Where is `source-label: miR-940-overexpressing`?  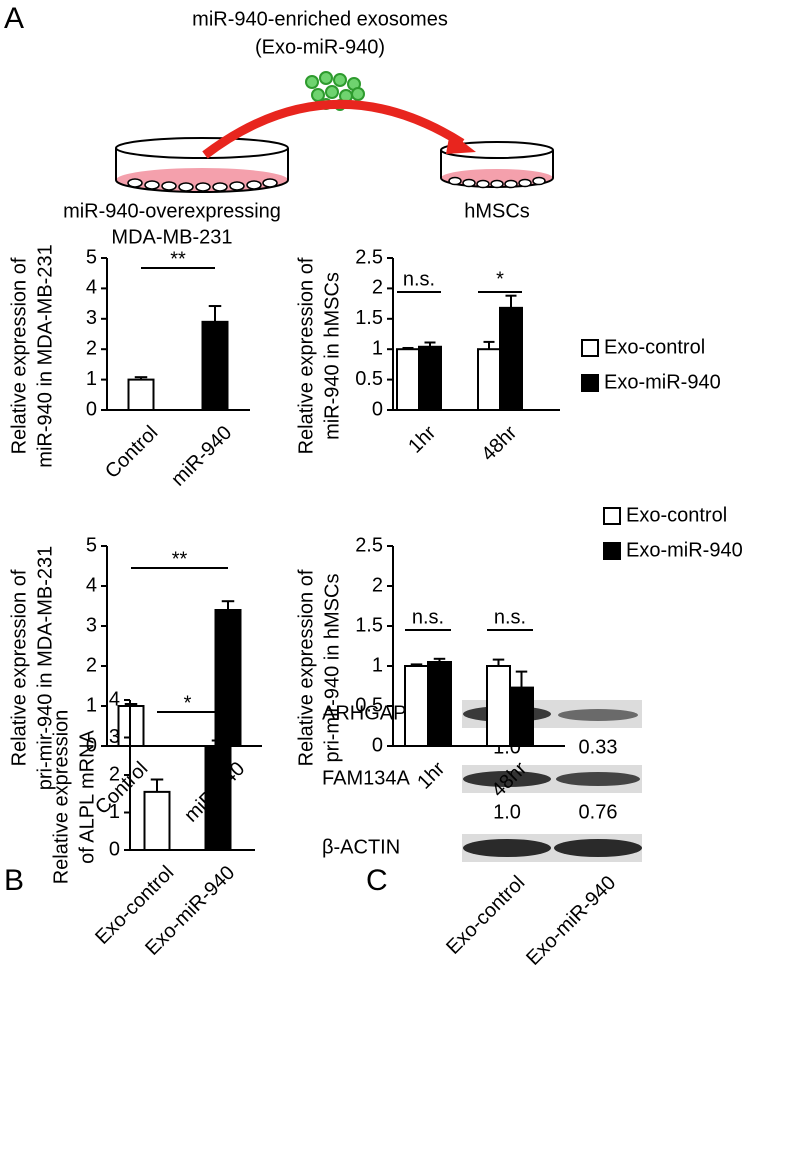
source-label: miR-940-overexpressing is located at coordinates (172, 211).